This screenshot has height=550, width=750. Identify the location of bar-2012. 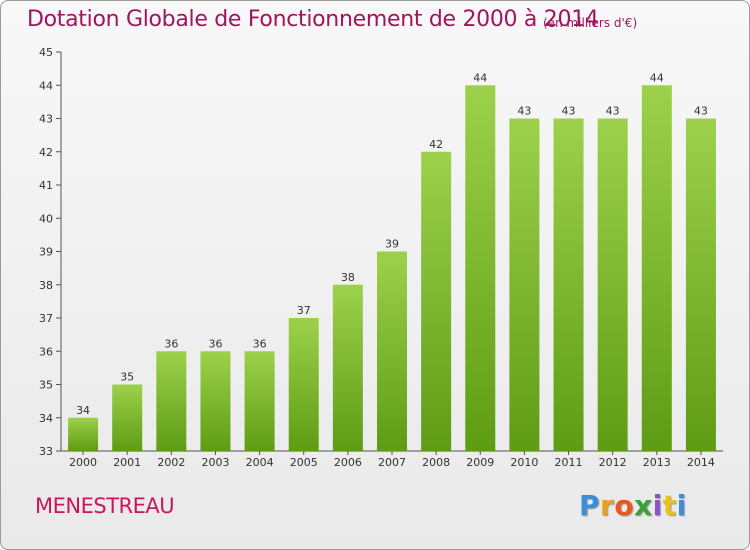
(612, 284).